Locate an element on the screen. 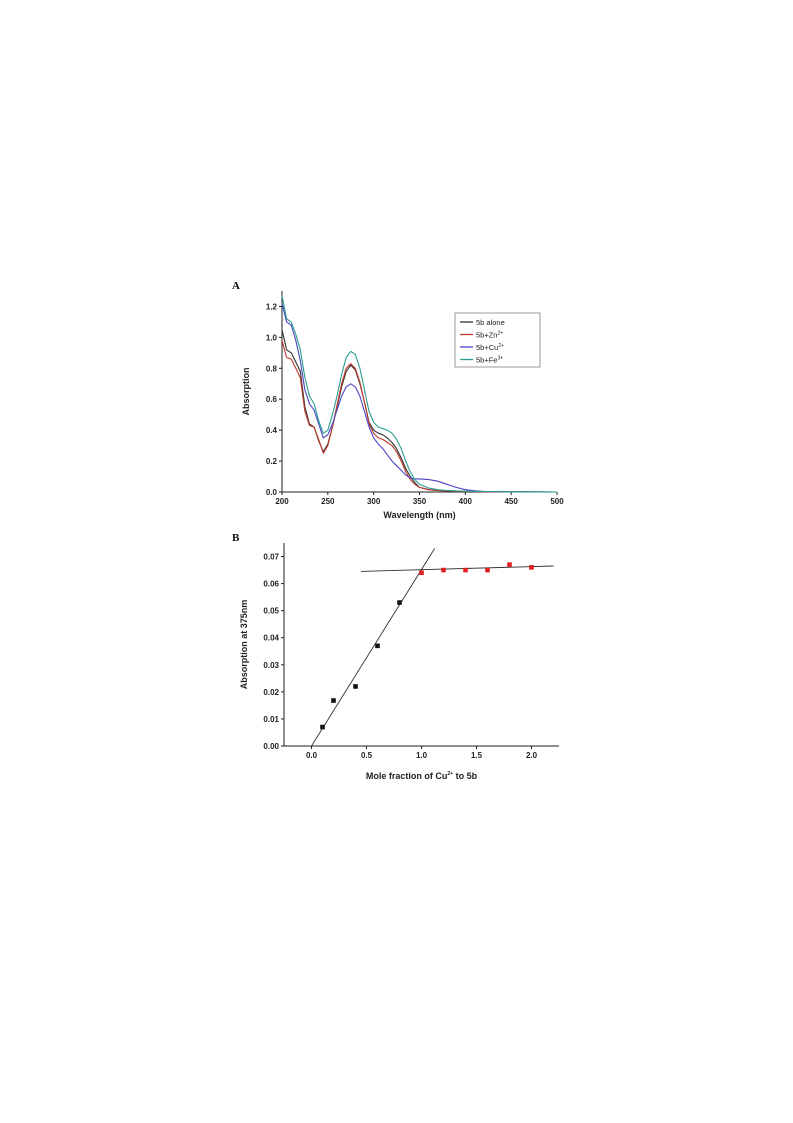  x-tick-label: 0.5 is located at coordinates (367, 755).